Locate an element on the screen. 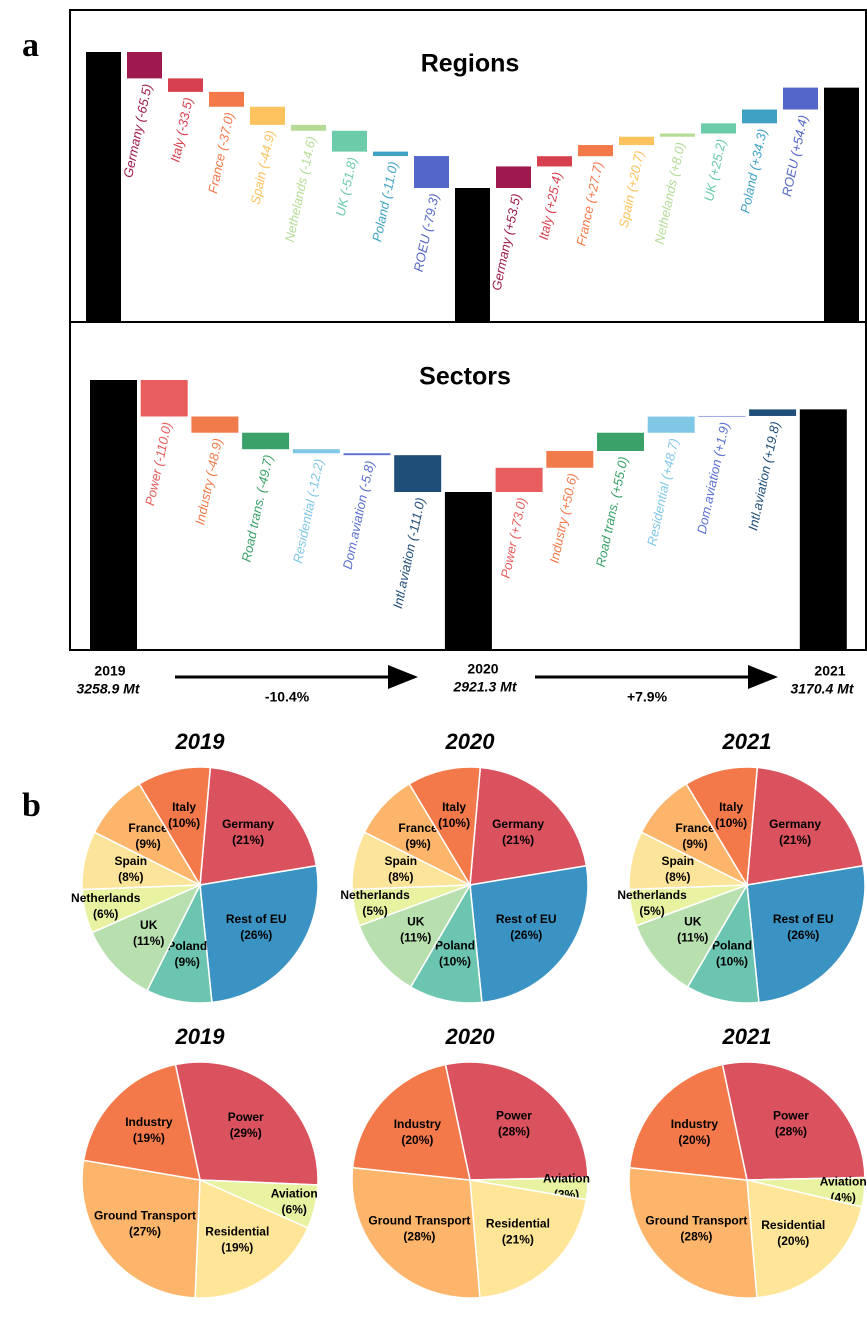  slice-label: Germany is located at coordinates (795, 824).